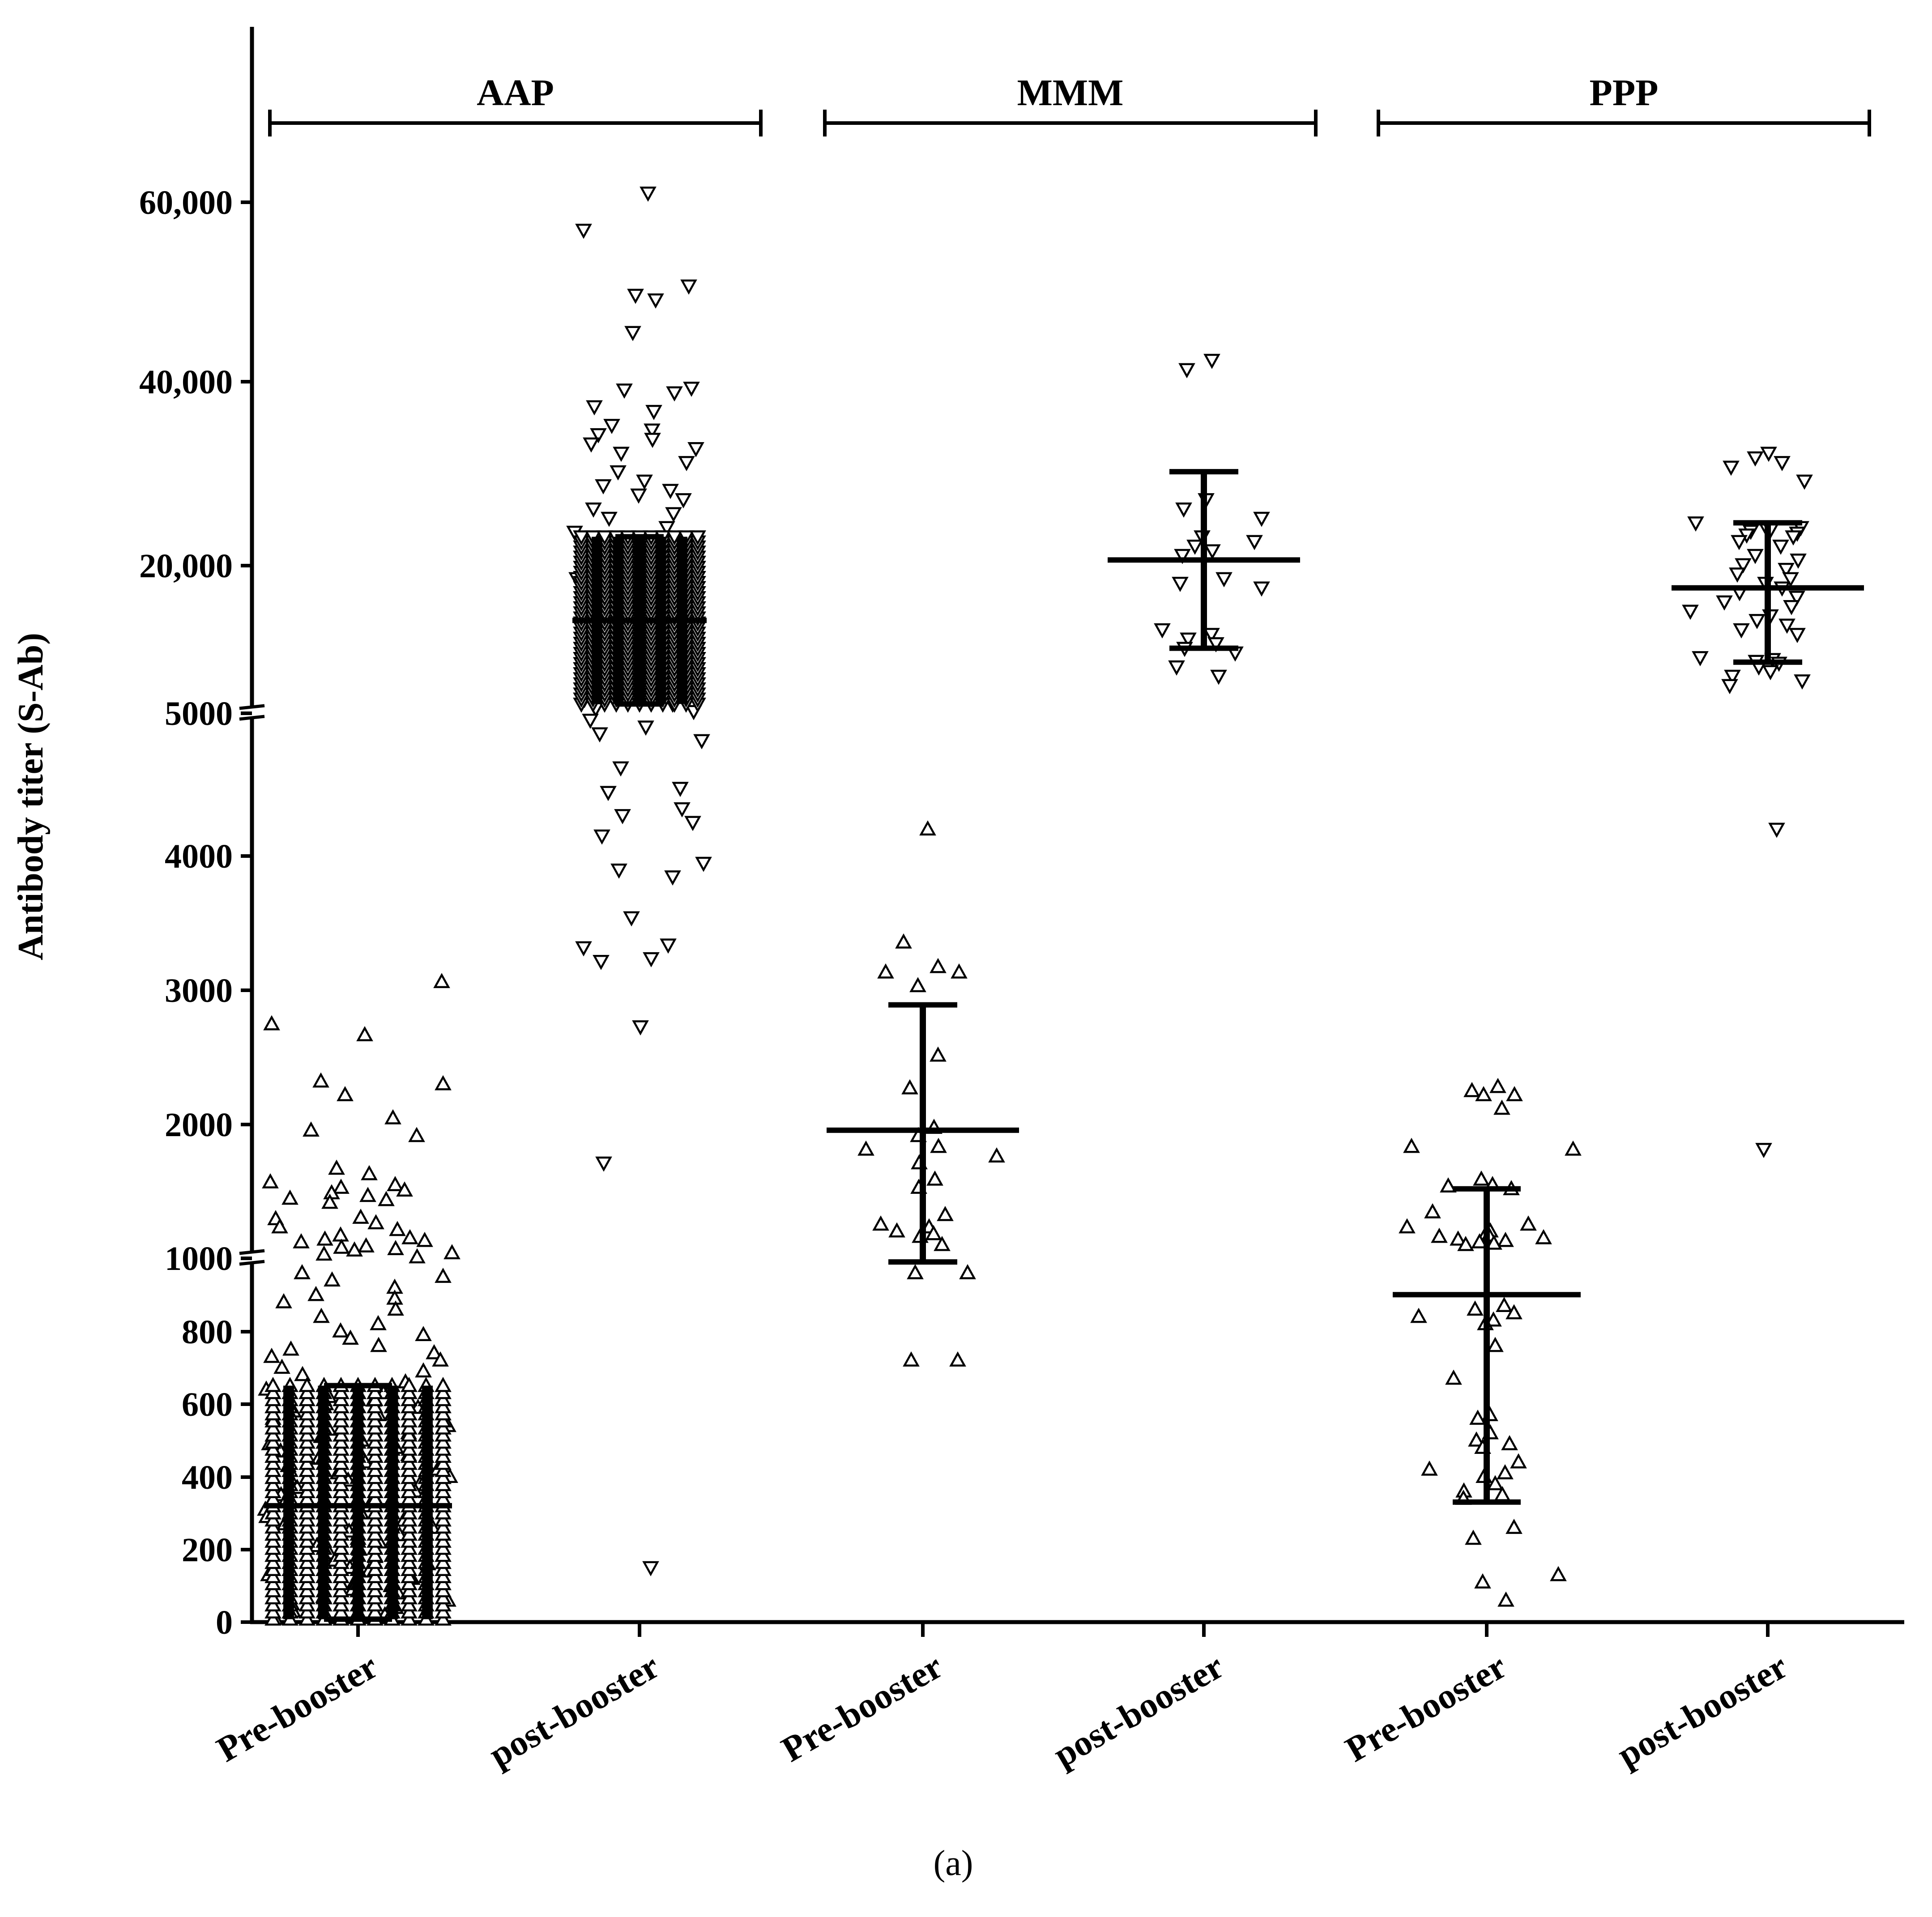 The width and height of the screenshot is (1932, 1917). What do you see at coordinates (207, 1332) in the screenshot?
I see `y-tick-label: 800` at bounding box center [207, 1332].